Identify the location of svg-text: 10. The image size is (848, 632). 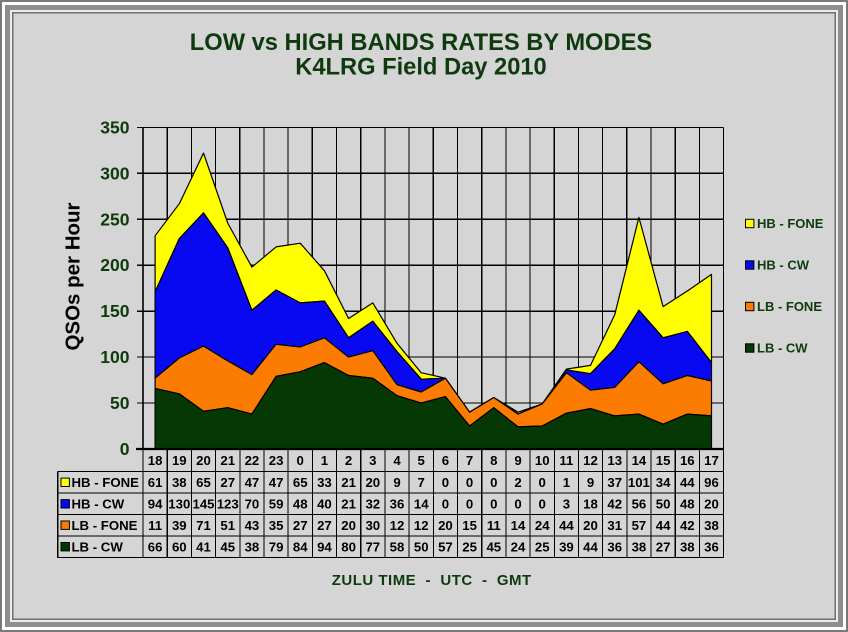
(542, 460).